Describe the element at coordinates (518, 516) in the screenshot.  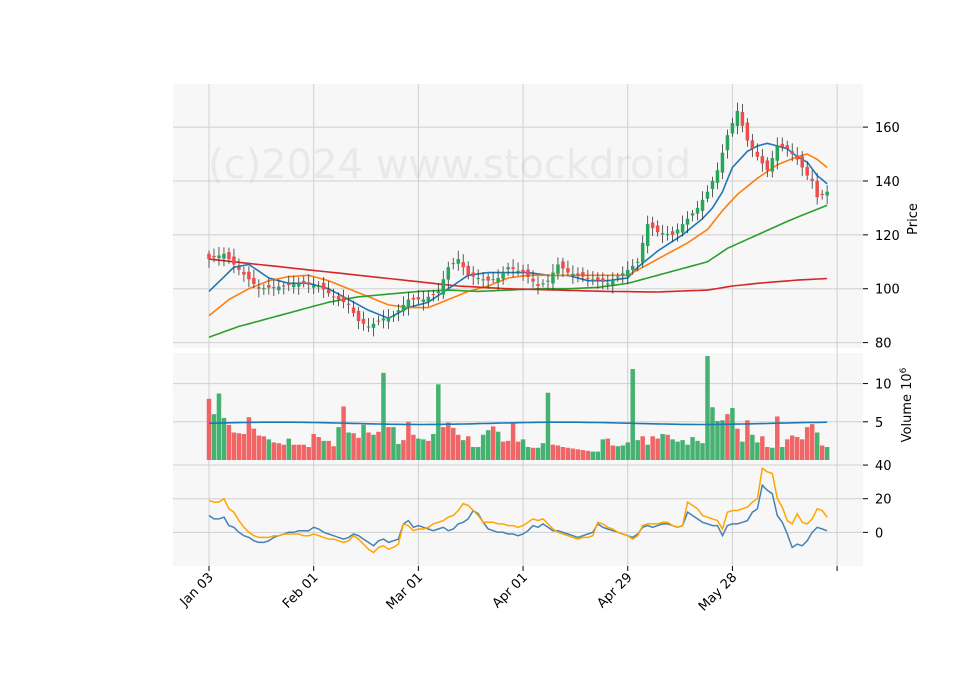
I see `oscillator-line` at that location.